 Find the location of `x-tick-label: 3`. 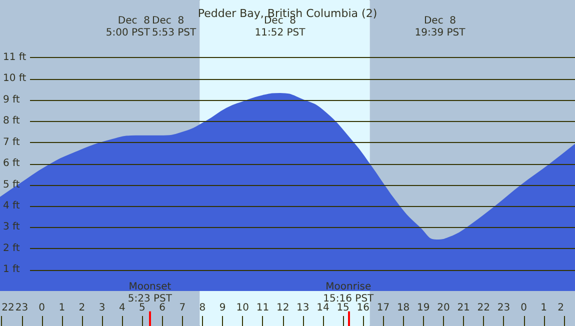

x-tick-label: 3 is located at coordinates (102, 308).